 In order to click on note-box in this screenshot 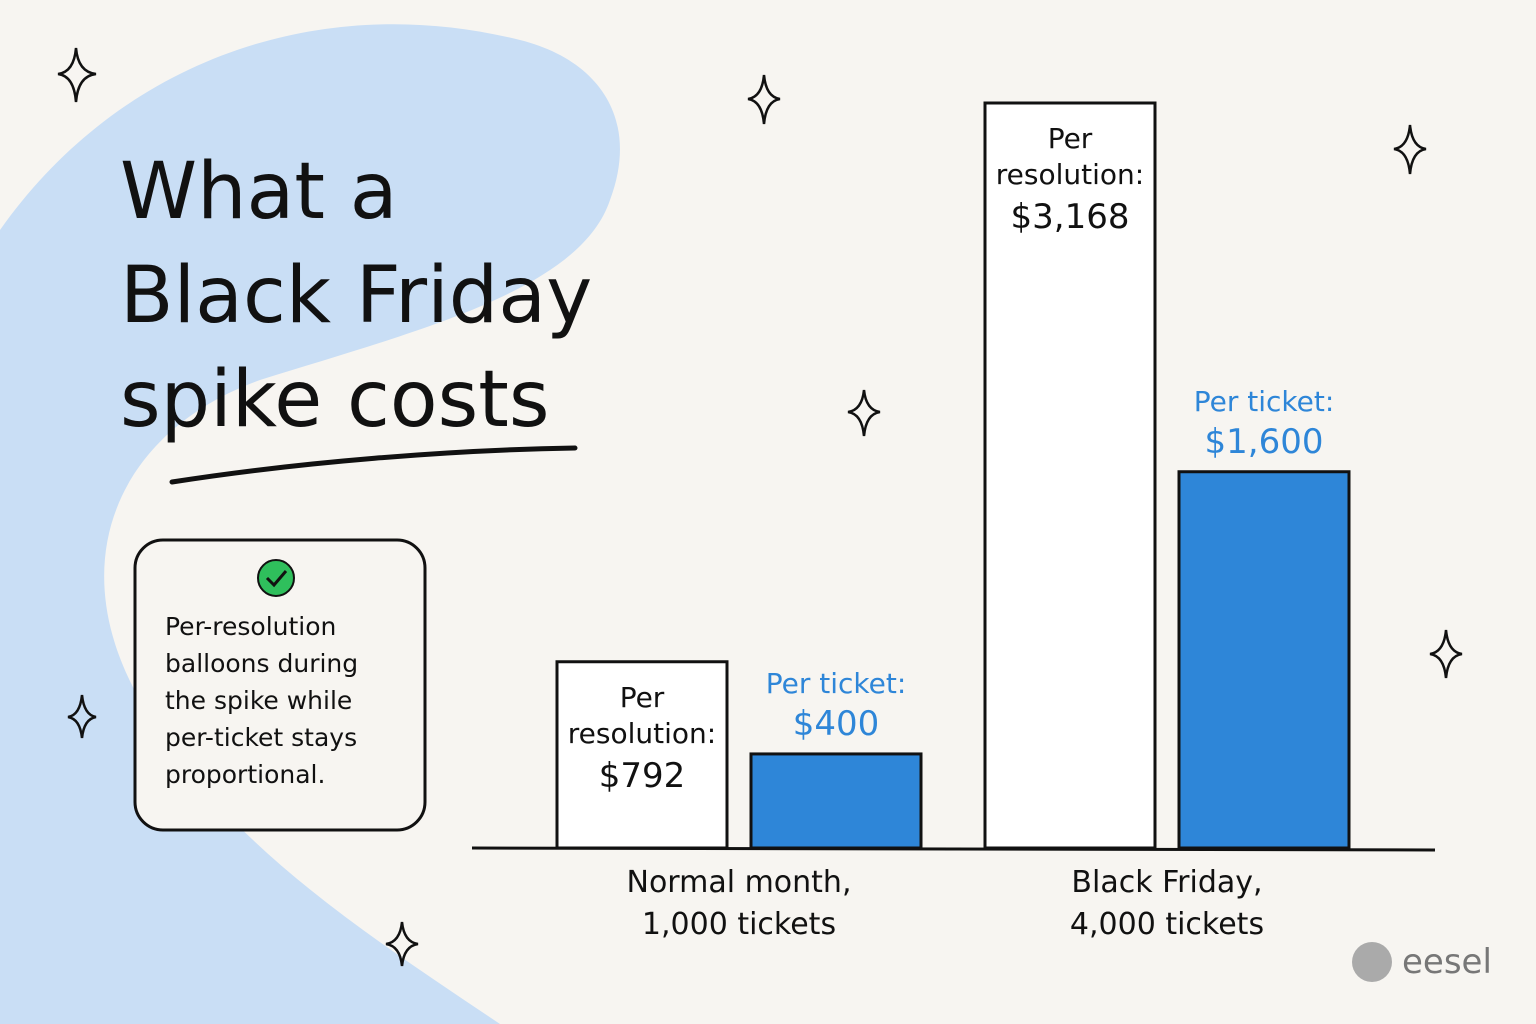, I will do `click(280, 685)`.